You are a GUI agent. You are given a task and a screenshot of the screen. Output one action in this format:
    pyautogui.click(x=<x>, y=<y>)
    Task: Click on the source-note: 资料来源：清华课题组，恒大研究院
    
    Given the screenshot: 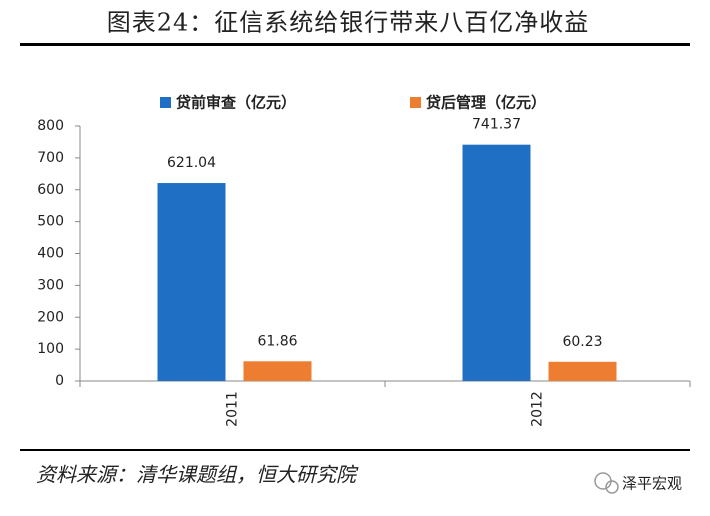 What is the action you would take?
    pyautogui.click(x=197, y=475)
    